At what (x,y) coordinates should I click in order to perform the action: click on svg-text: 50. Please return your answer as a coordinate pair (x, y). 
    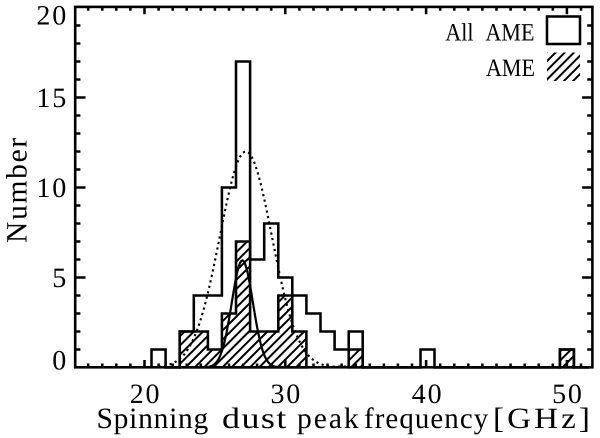
    Looking at the image, I should click on (568, 394).